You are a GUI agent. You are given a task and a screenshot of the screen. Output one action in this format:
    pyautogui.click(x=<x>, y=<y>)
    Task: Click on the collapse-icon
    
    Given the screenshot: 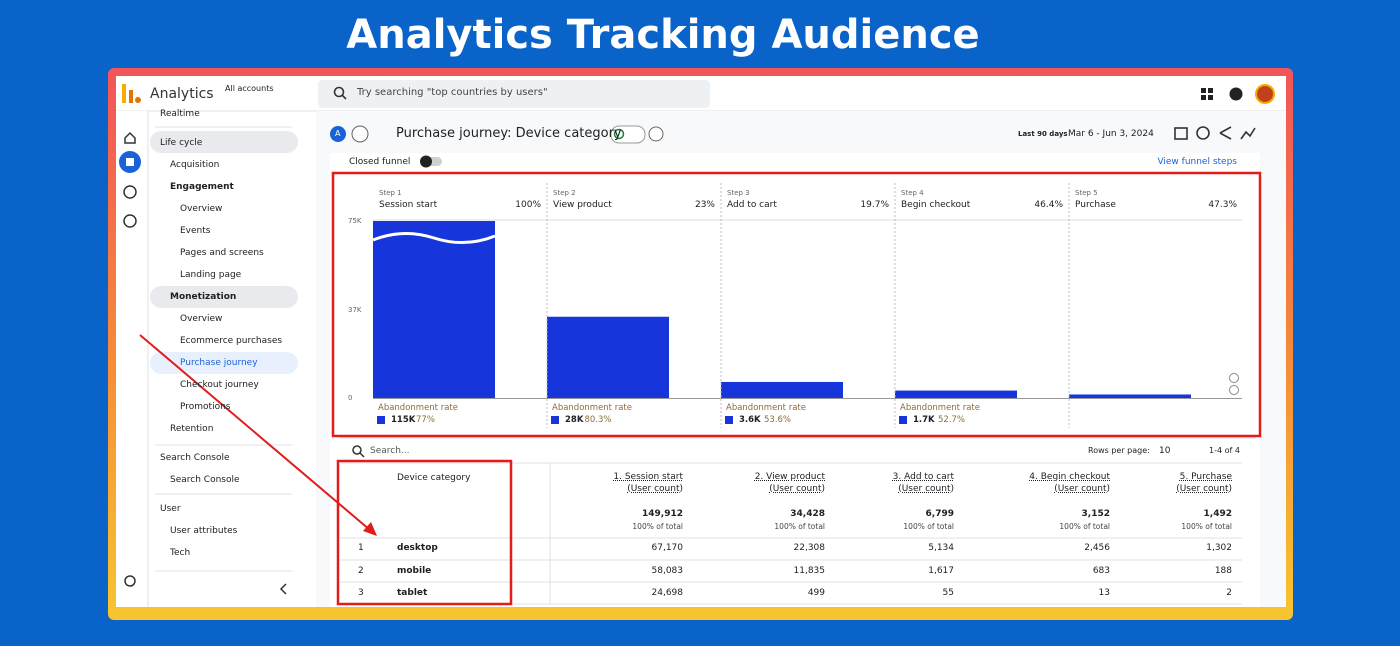 What is the action you would take?
    pyautogui.click(x=283, y=589)
    